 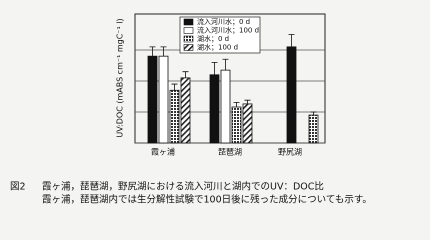 What do you see at coordinates (183, 187) in the screenshot?
I see `caption-line: 霞ヶ浦，琵琶湖，野尻湖における流入河川と湖内でのUV：DOC比` at bounding box center [183, 187].